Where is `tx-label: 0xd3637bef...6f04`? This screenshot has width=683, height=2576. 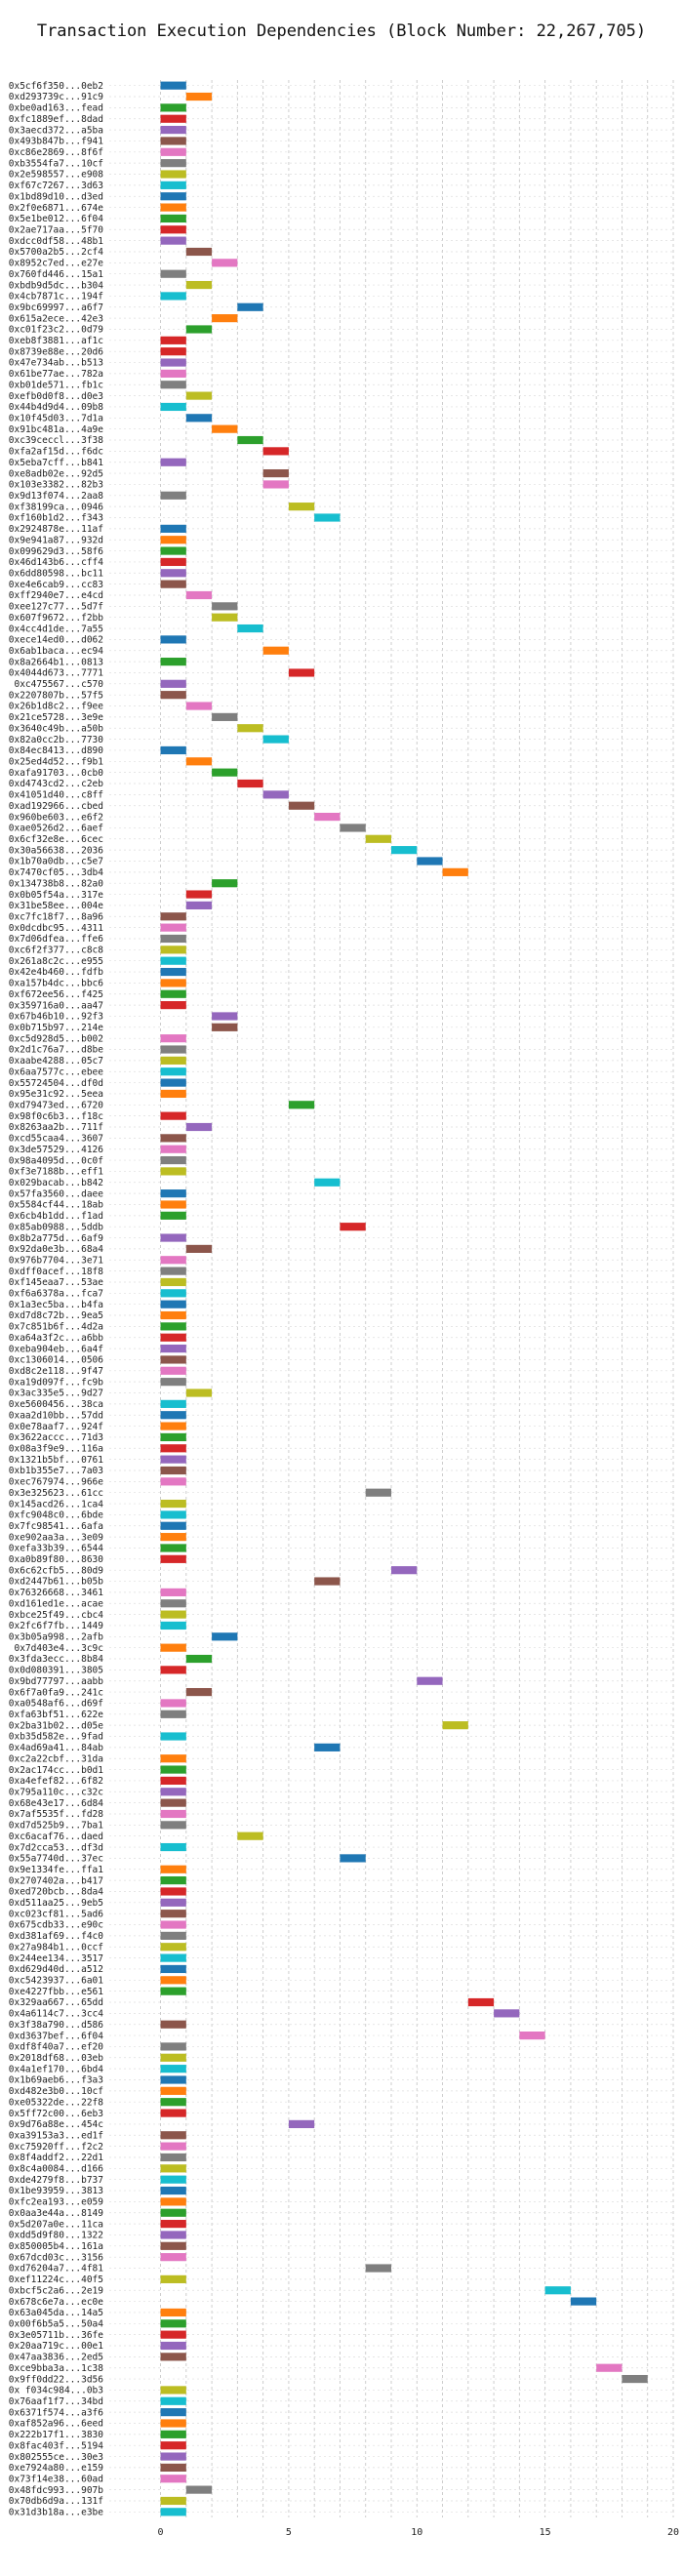
tx-label: 0xd3637bef...6f04 is located at coordinates (56, 2036).